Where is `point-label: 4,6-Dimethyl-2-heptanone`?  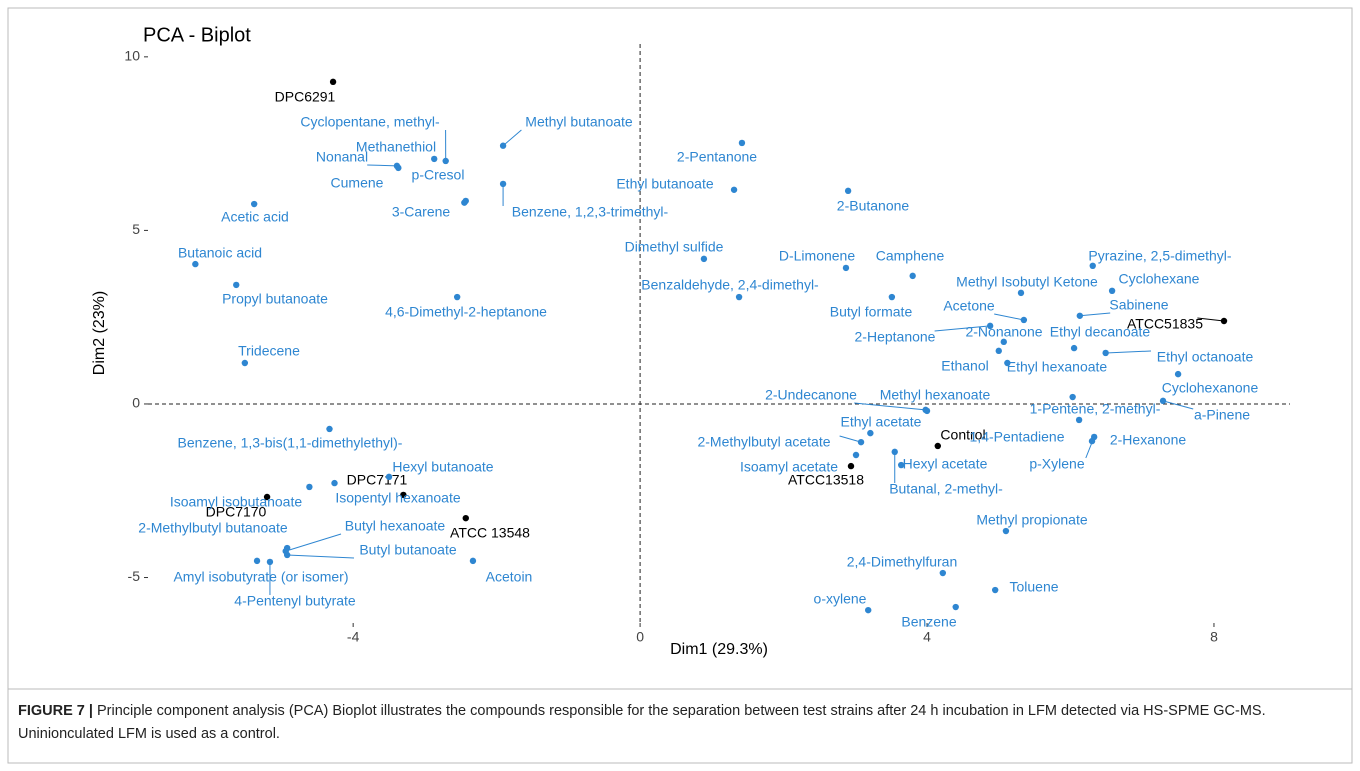
point-label: 4,6-Dimethyl-2-heptanone is located at coordinates (466, 312).